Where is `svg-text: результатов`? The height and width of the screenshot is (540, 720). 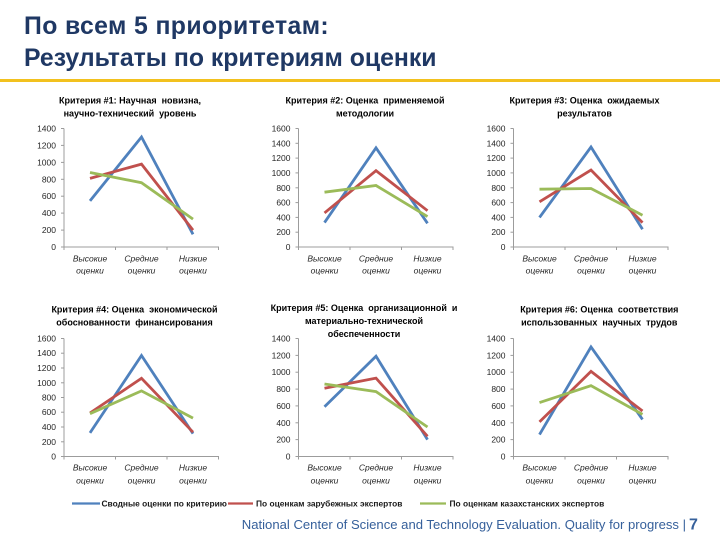
svg-text: результатов is located at coordinates (584, 114).